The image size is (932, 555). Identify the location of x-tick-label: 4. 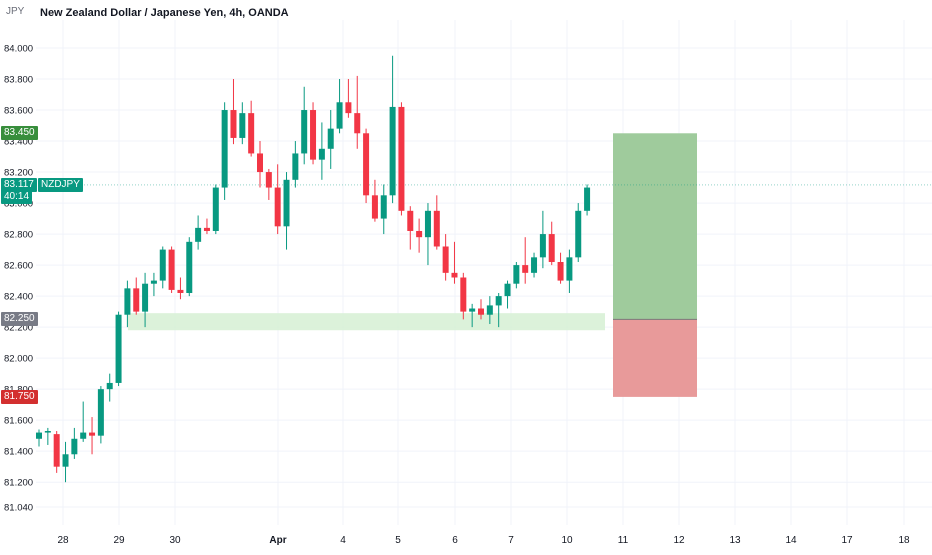
(343, 540).